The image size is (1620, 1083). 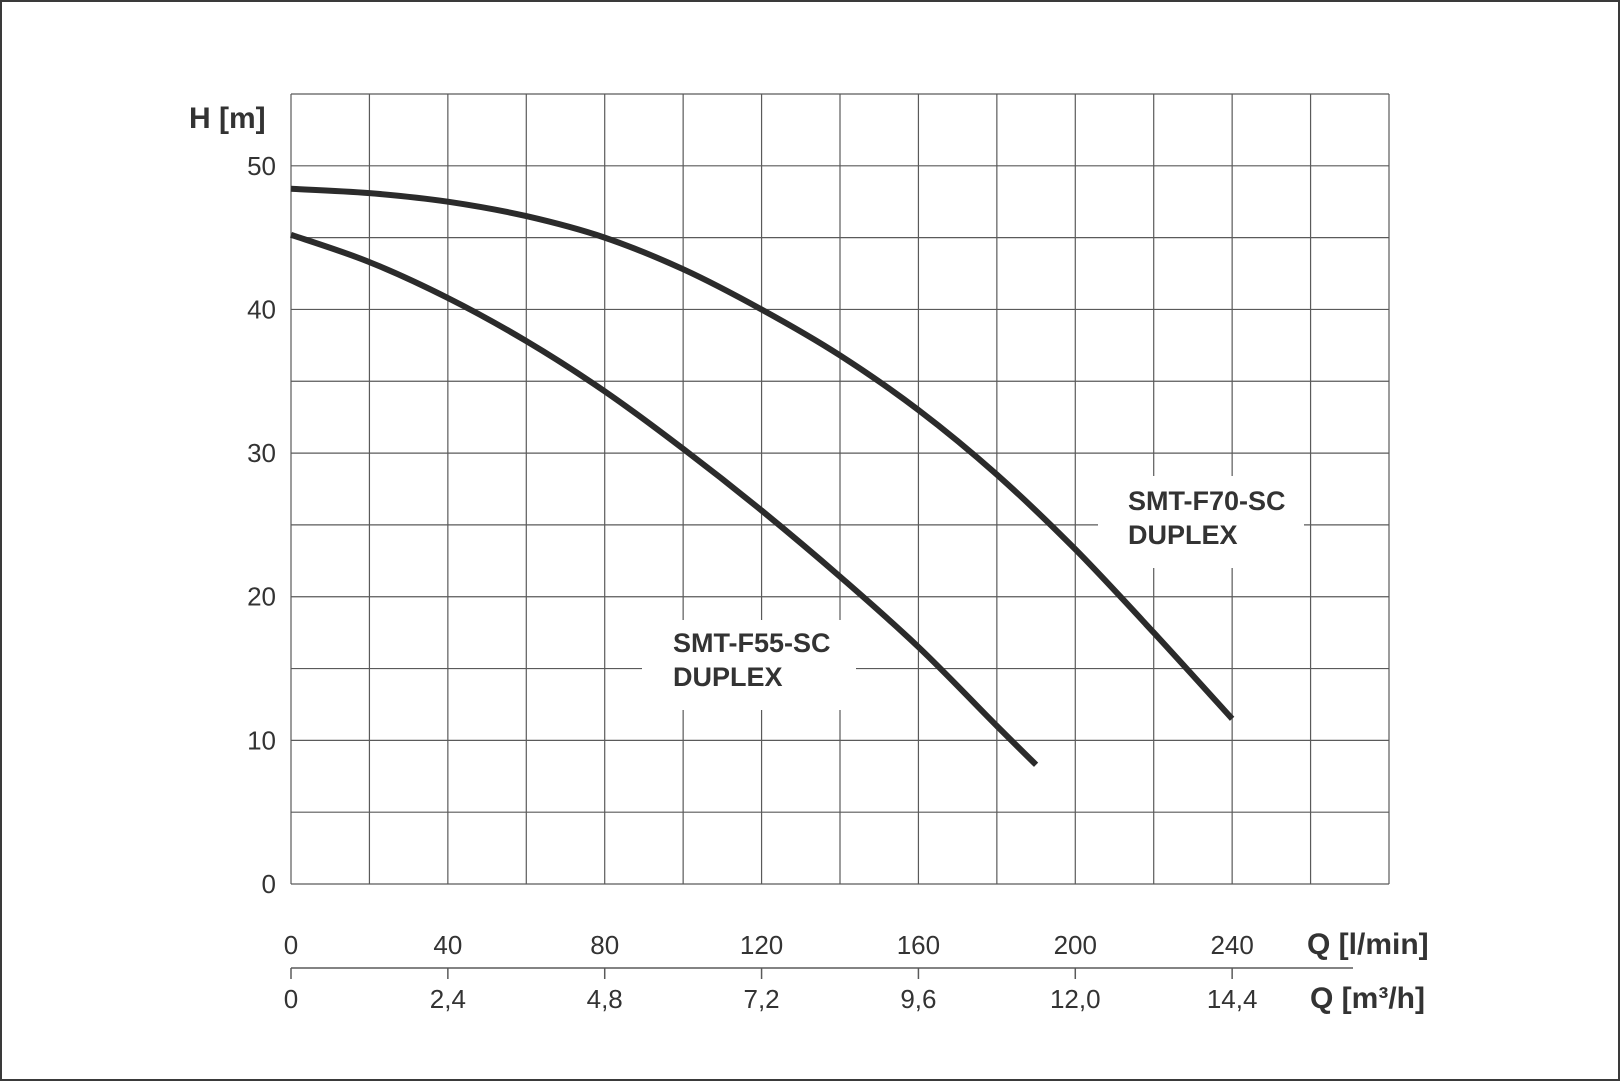 What do you see at coordinates (261, 166) in the screenshot?
I see `y-tick-label: 50` at bounding box center [261, 166].